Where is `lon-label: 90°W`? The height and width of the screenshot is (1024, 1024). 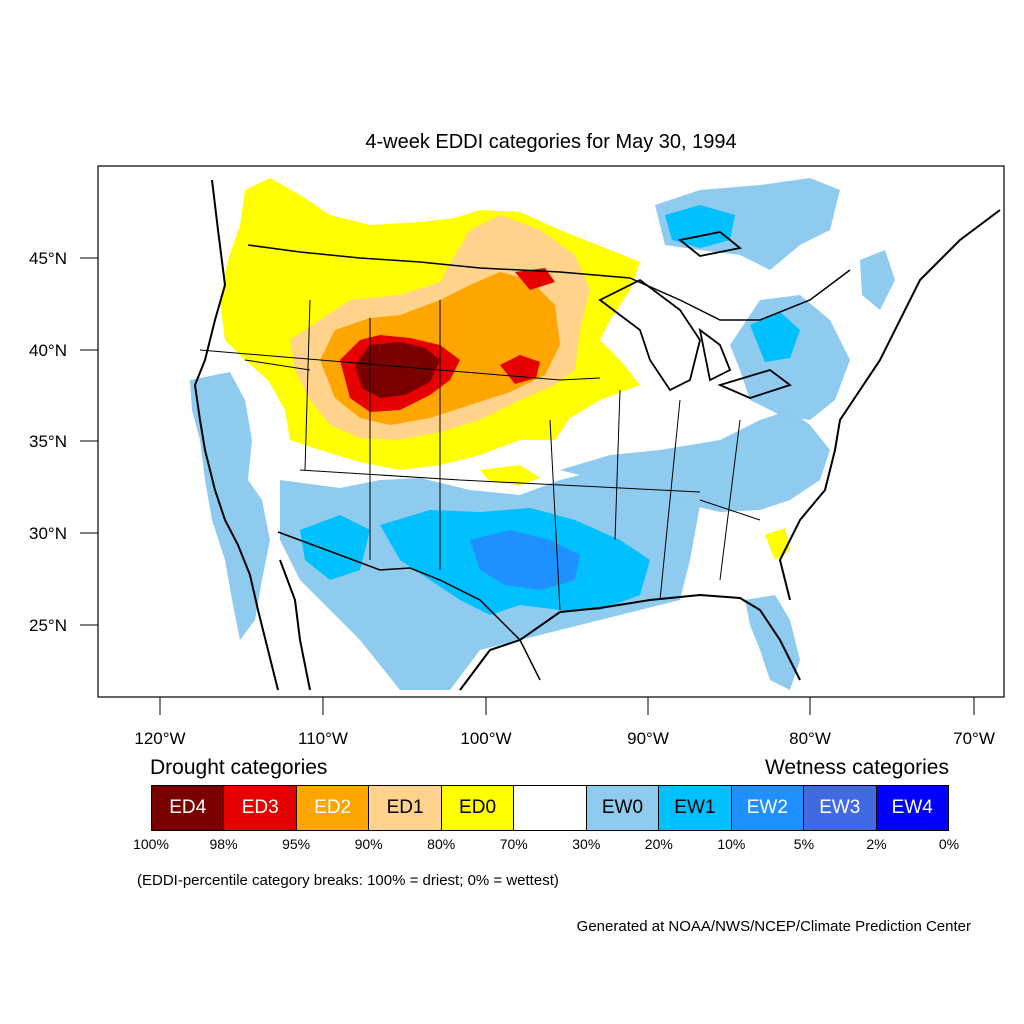
lon-label: 90°W is located at coordinates (648, 738).